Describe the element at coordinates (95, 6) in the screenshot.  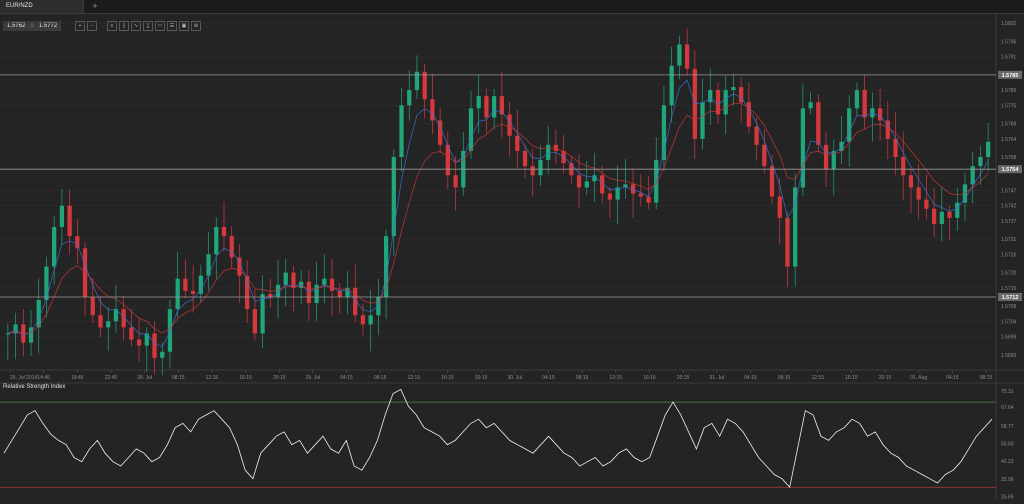
I see `add-tab-icon: +` at that location.